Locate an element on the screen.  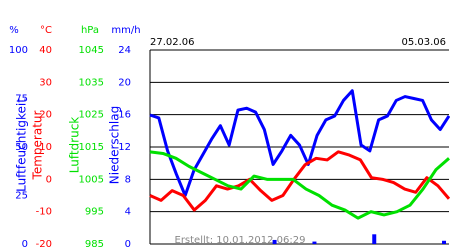
y-tick-label: 40 is located at coordinates (45, 50).